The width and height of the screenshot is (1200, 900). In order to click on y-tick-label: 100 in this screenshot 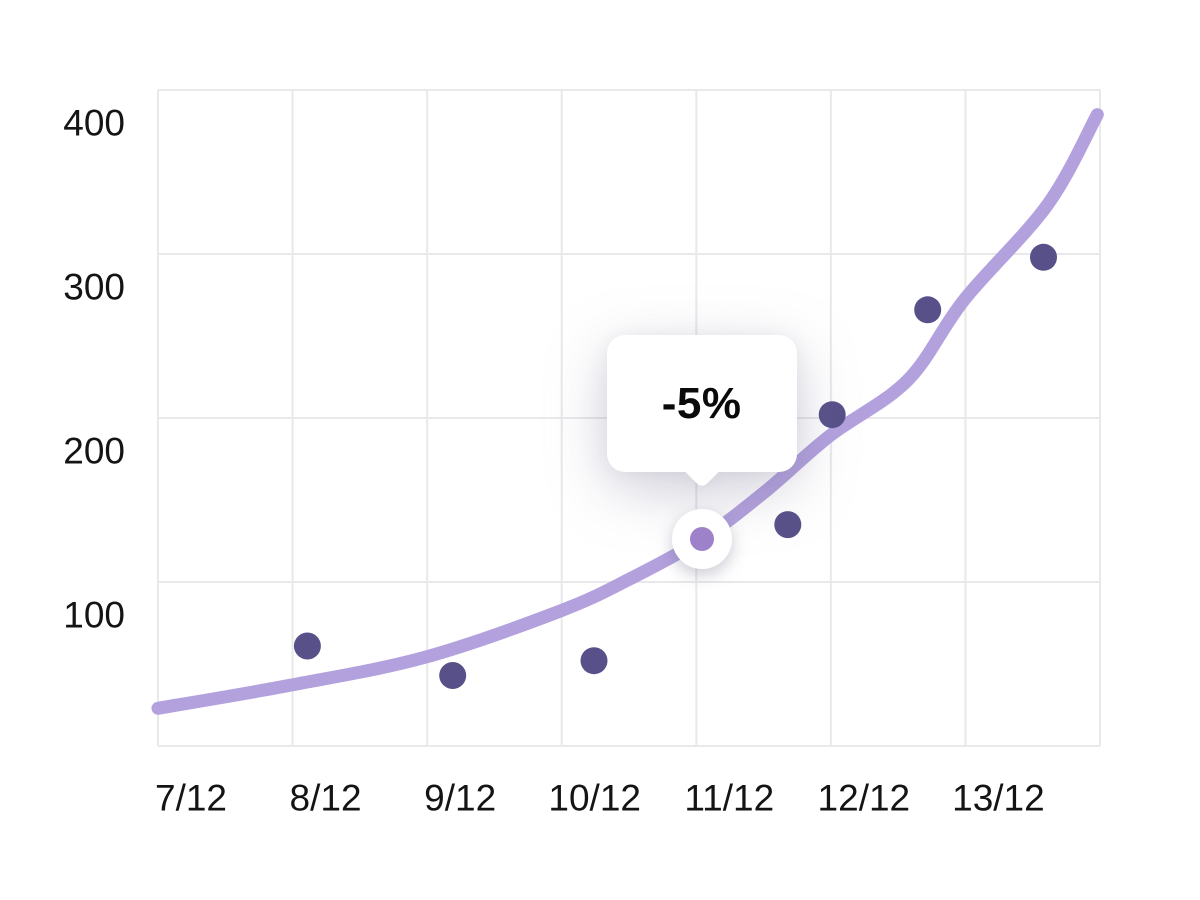, I will do `click(94, 615)`.